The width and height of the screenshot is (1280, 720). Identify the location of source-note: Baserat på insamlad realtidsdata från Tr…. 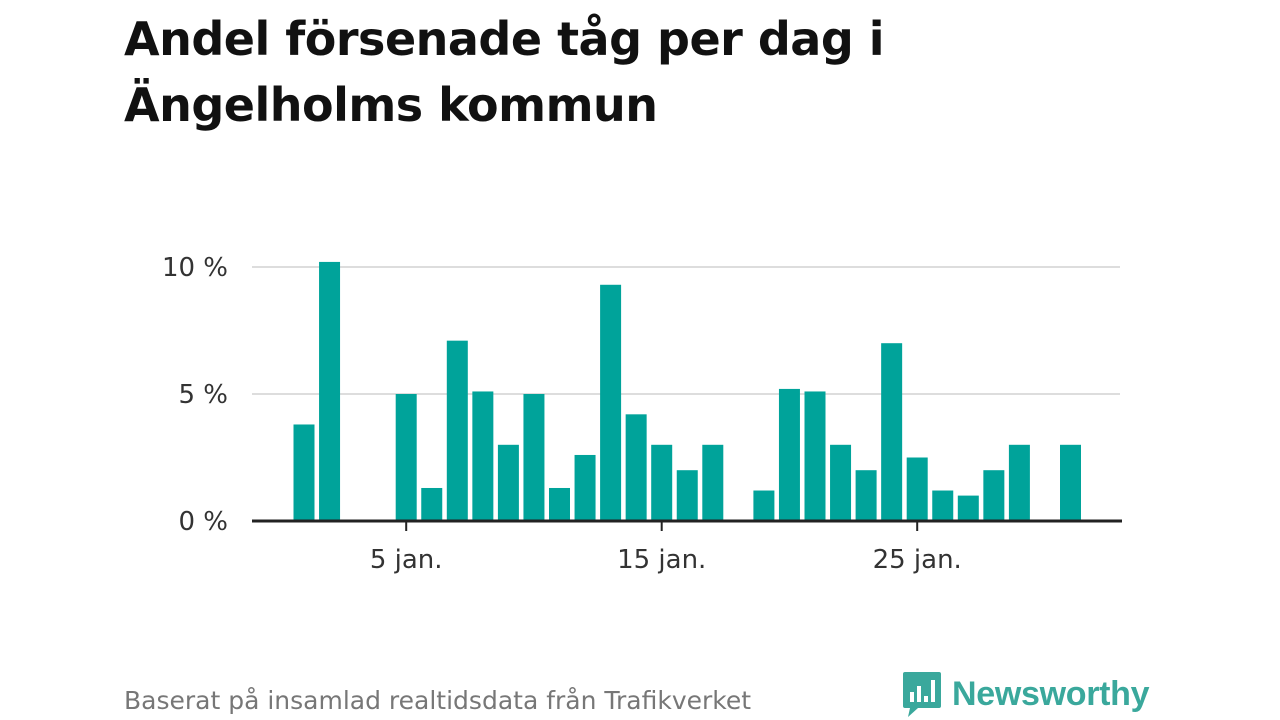
(438, 700).